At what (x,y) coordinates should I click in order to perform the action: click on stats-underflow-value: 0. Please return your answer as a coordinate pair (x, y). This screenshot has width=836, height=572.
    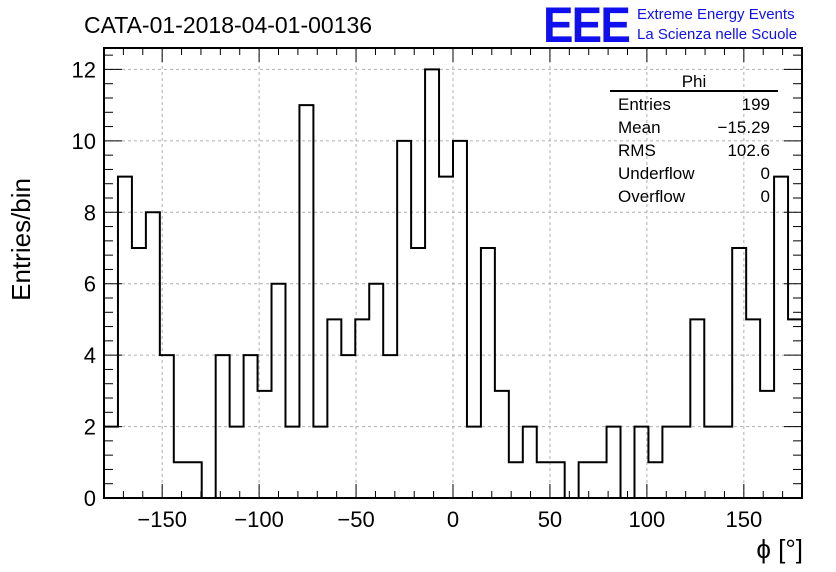
    Looking at the image, I should click on (765, 173).